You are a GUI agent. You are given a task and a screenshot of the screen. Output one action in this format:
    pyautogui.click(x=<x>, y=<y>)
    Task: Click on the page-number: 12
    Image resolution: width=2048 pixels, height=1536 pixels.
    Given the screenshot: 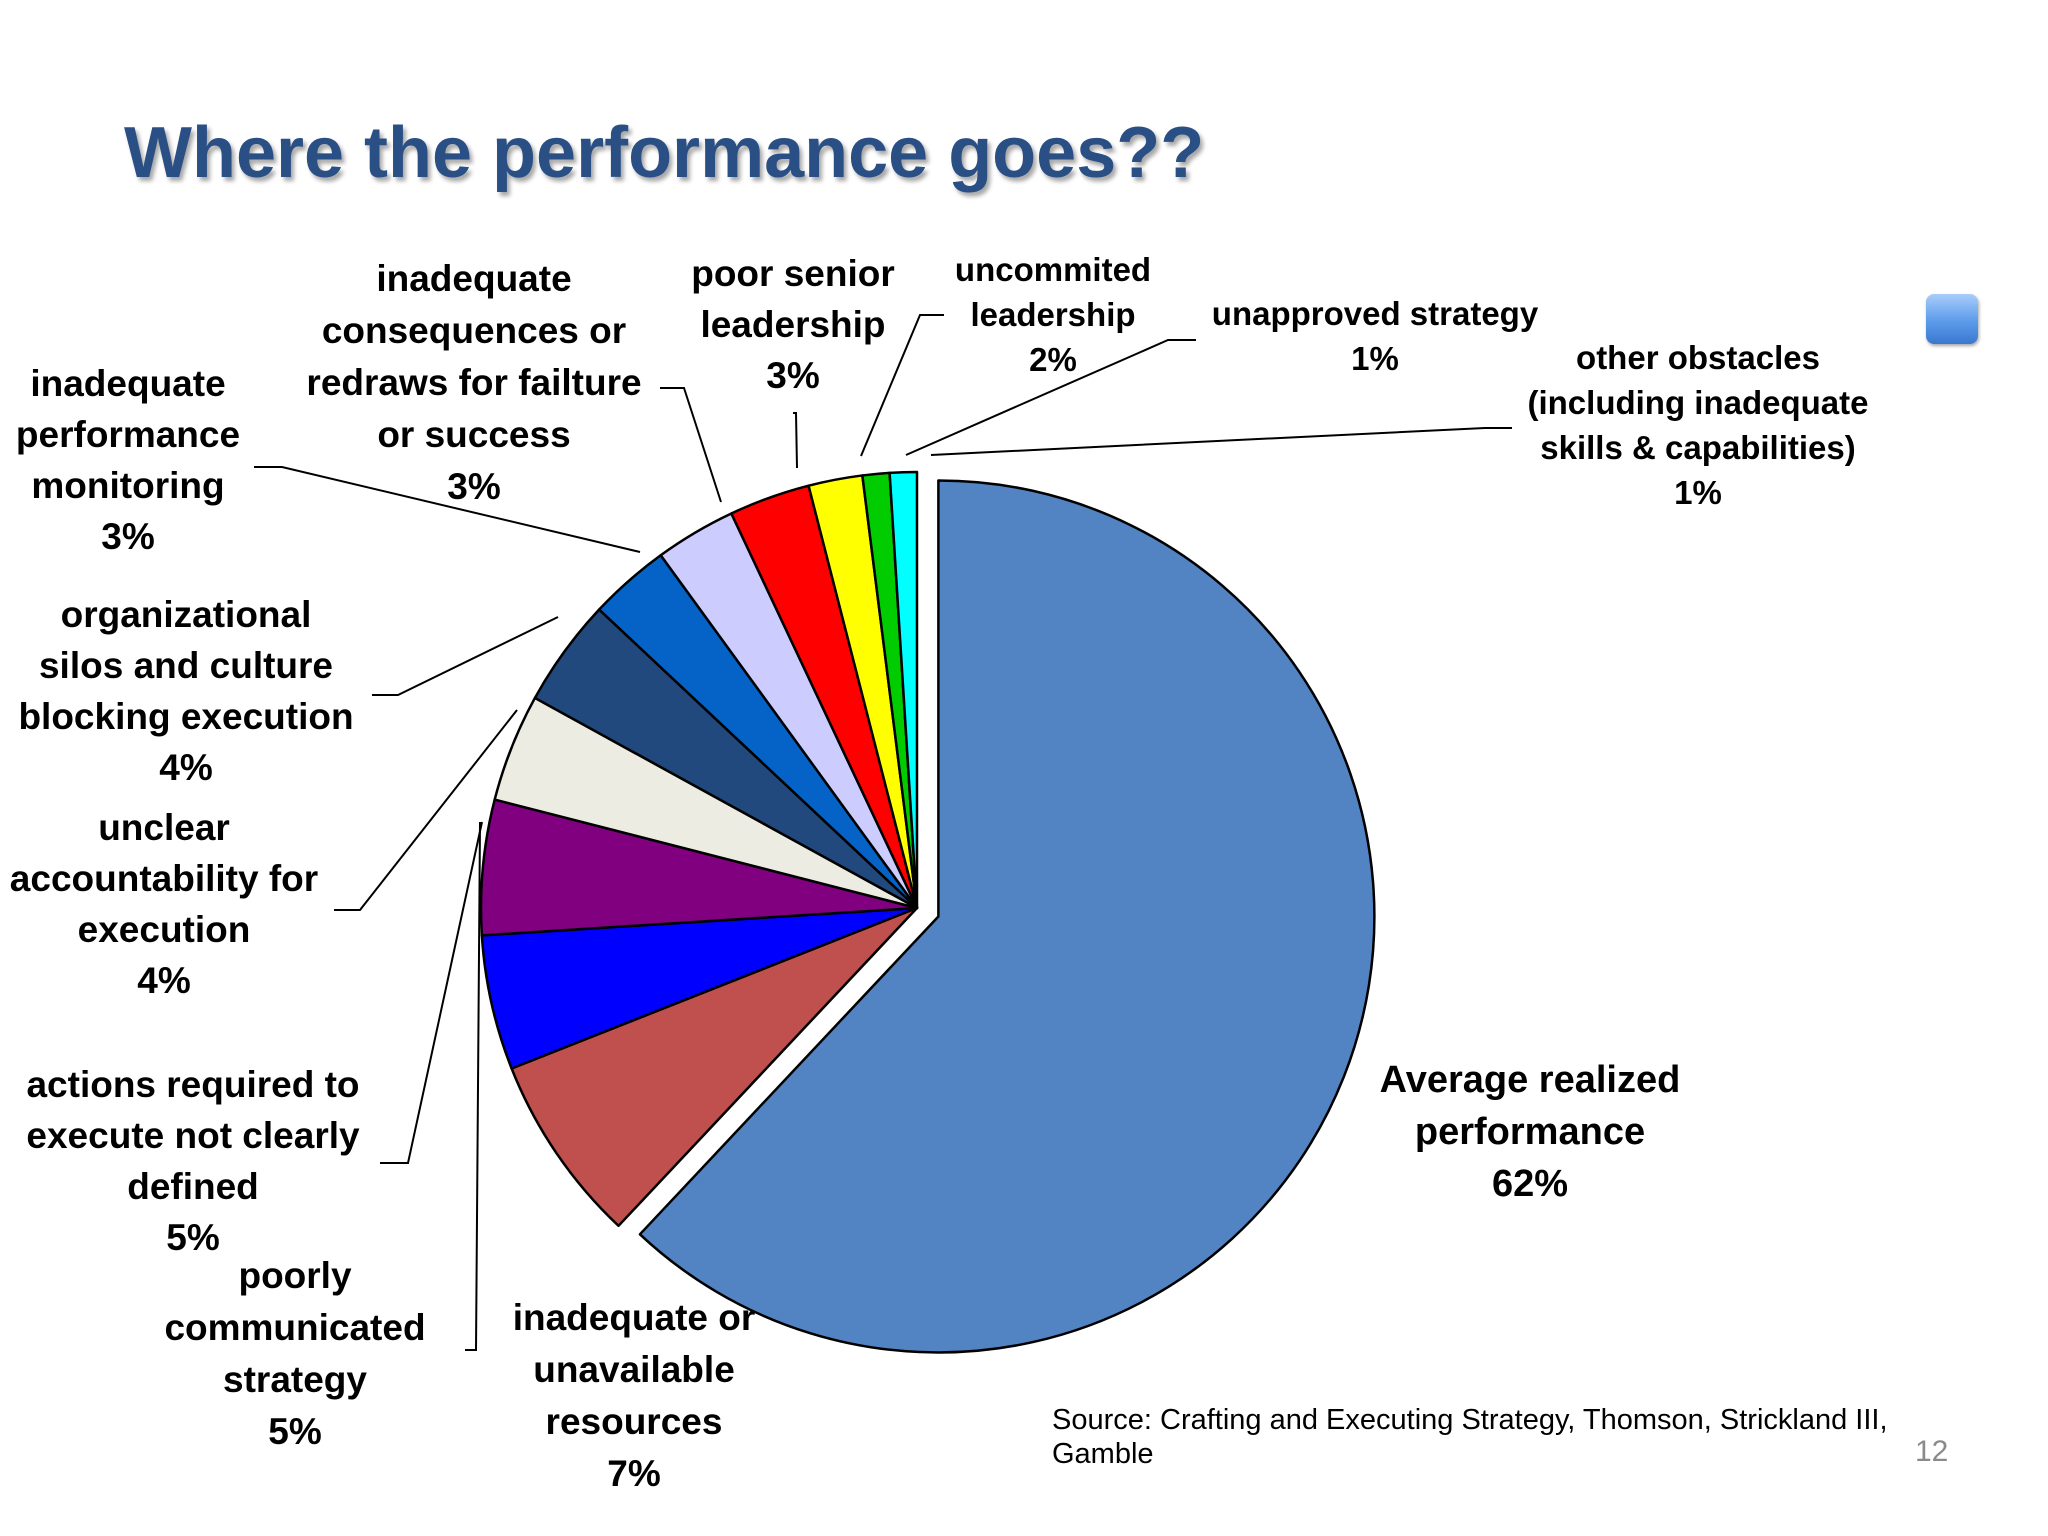 What is the action you would take?
    pyautogui.click(x=1932, y=1451)
    